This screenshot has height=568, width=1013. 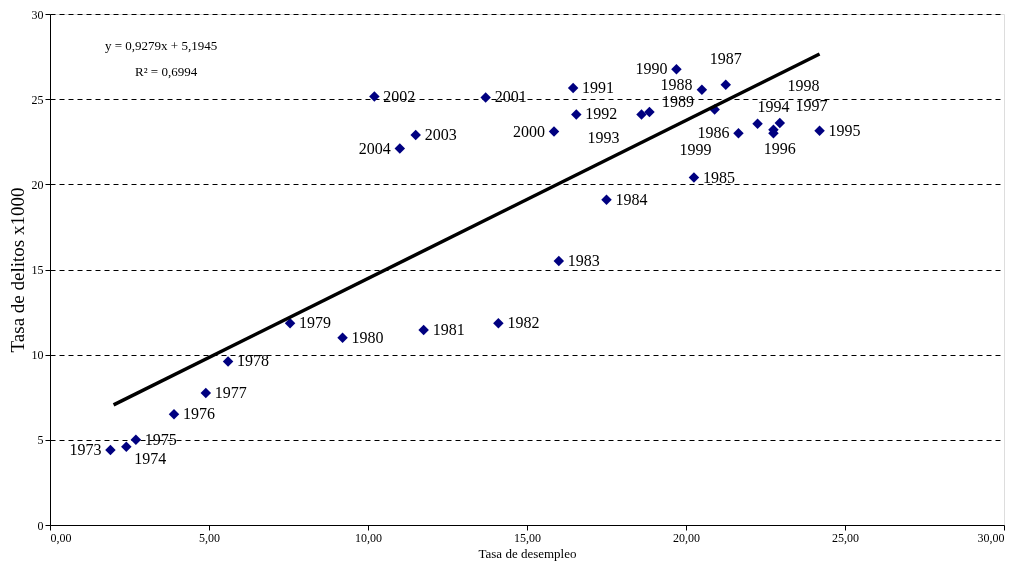 I want to click on x-tick-label: 5,00, so click(x=209, y=537).